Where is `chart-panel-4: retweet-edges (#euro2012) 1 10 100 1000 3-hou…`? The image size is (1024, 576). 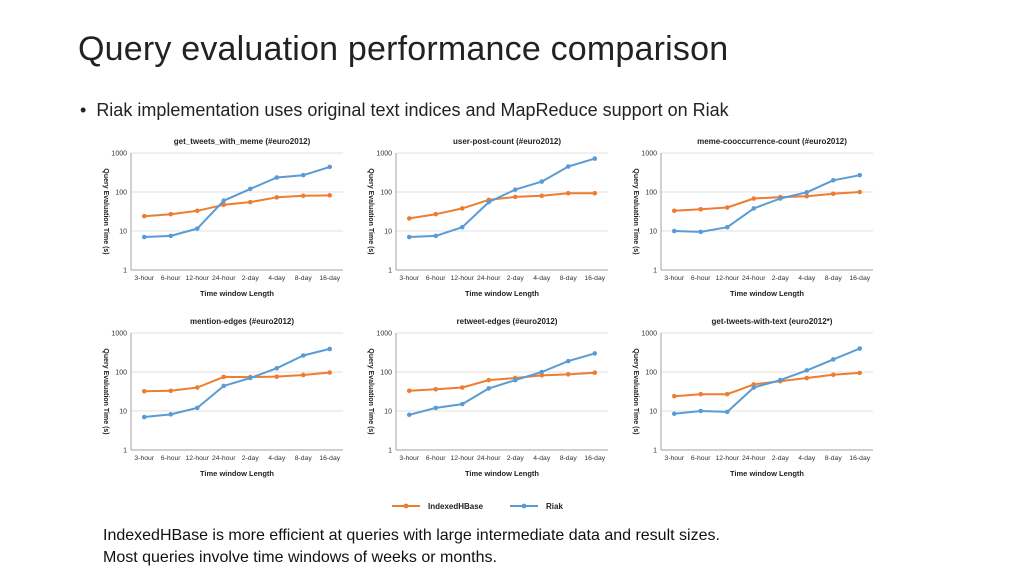 chart-panel-4: retweet-edges (#euro2012) 1 10 100 1000 3-hou… is located at coordinates (510, 398).